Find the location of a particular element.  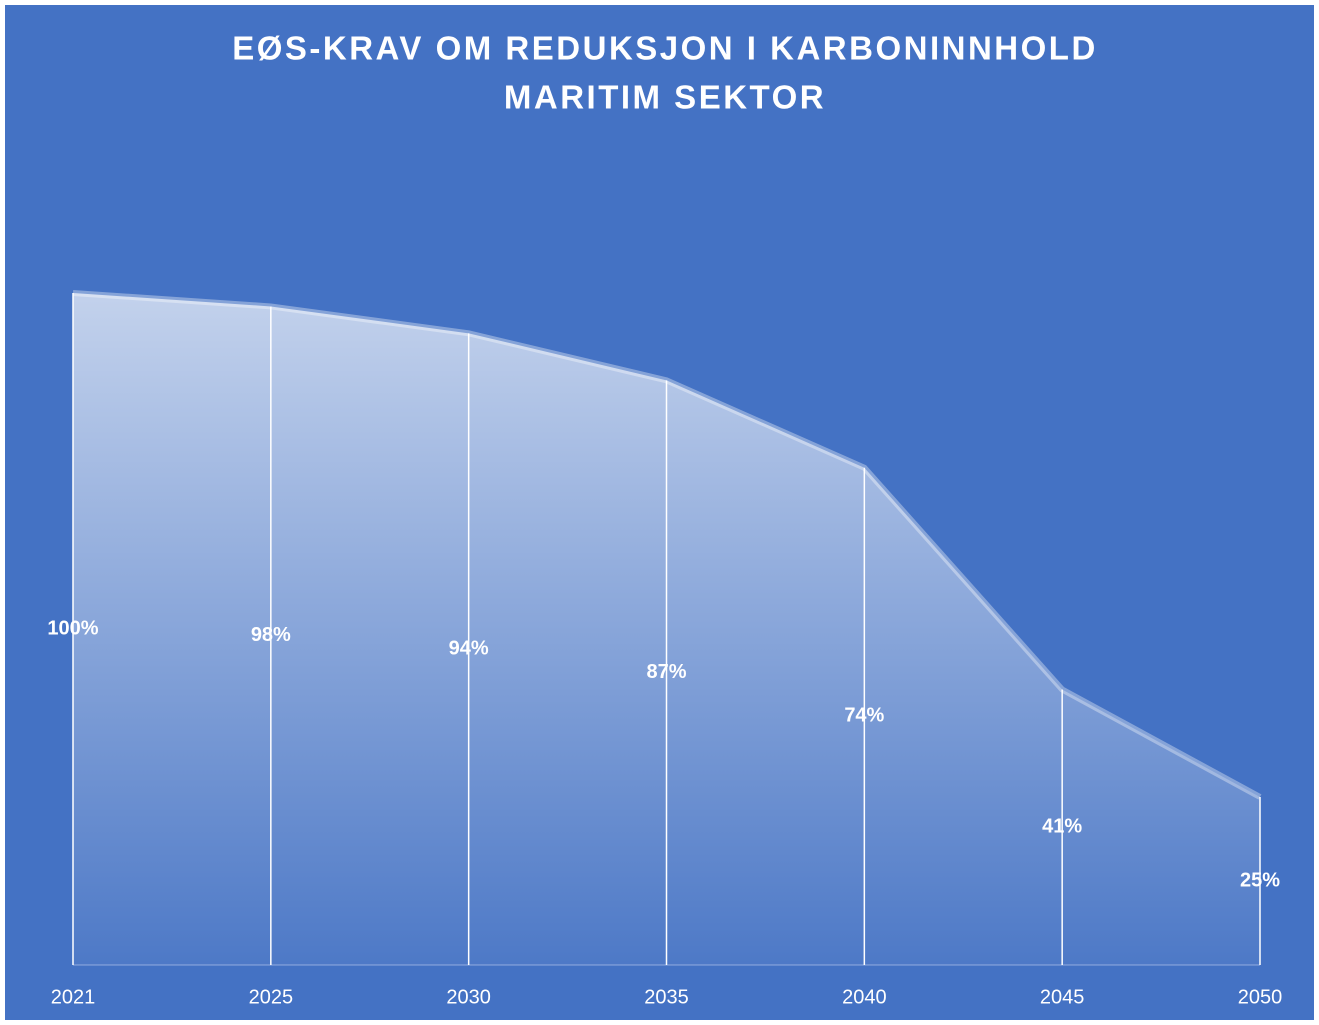

data-label: 25% is located at coordinates (1260, 880).